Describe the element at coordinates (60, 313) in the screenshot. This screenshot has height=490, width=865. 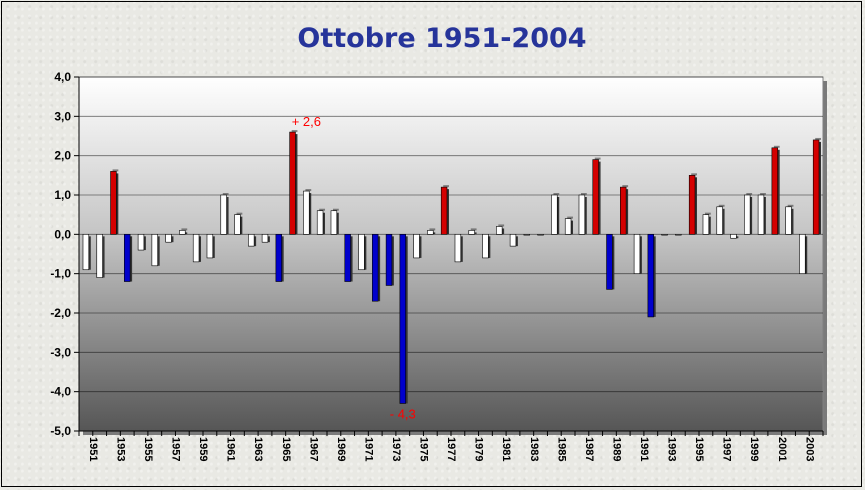
I see `y-tick-label: -2,0` at that location.